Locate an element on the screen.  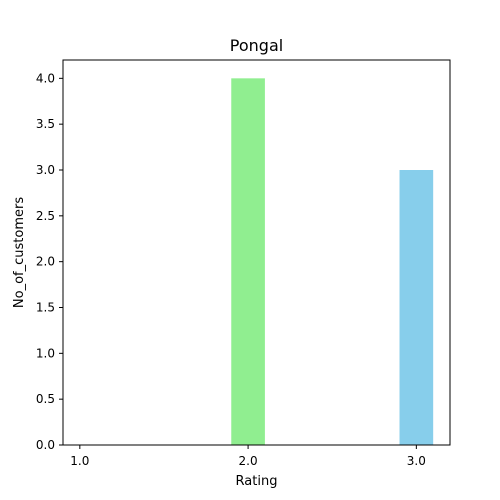
y-tick-label: 2.5 is located at coordinates (45, 216).